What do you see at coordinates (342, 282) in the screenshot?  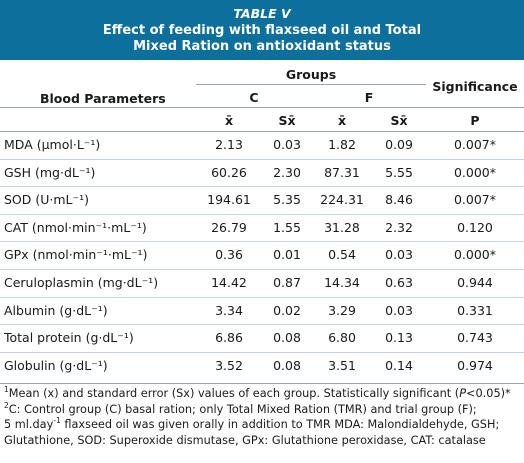 I see `cell-f-mean: 14.34` at bounding box center [342, 282].